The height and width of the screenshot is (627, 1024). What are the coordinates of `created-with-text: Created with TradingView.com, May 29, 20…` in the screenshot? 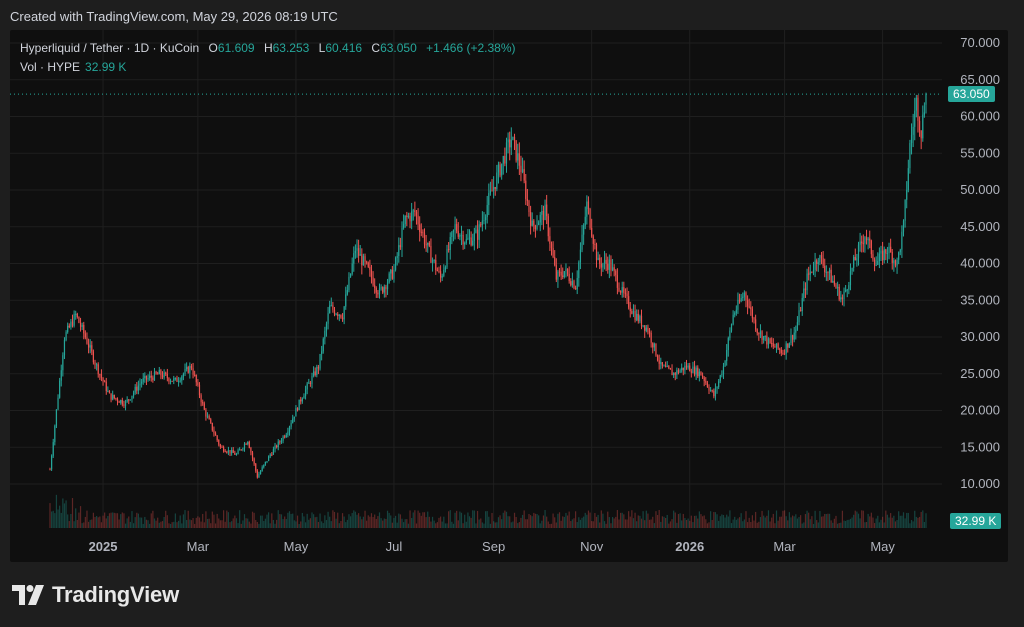 It's located at (174, 16).